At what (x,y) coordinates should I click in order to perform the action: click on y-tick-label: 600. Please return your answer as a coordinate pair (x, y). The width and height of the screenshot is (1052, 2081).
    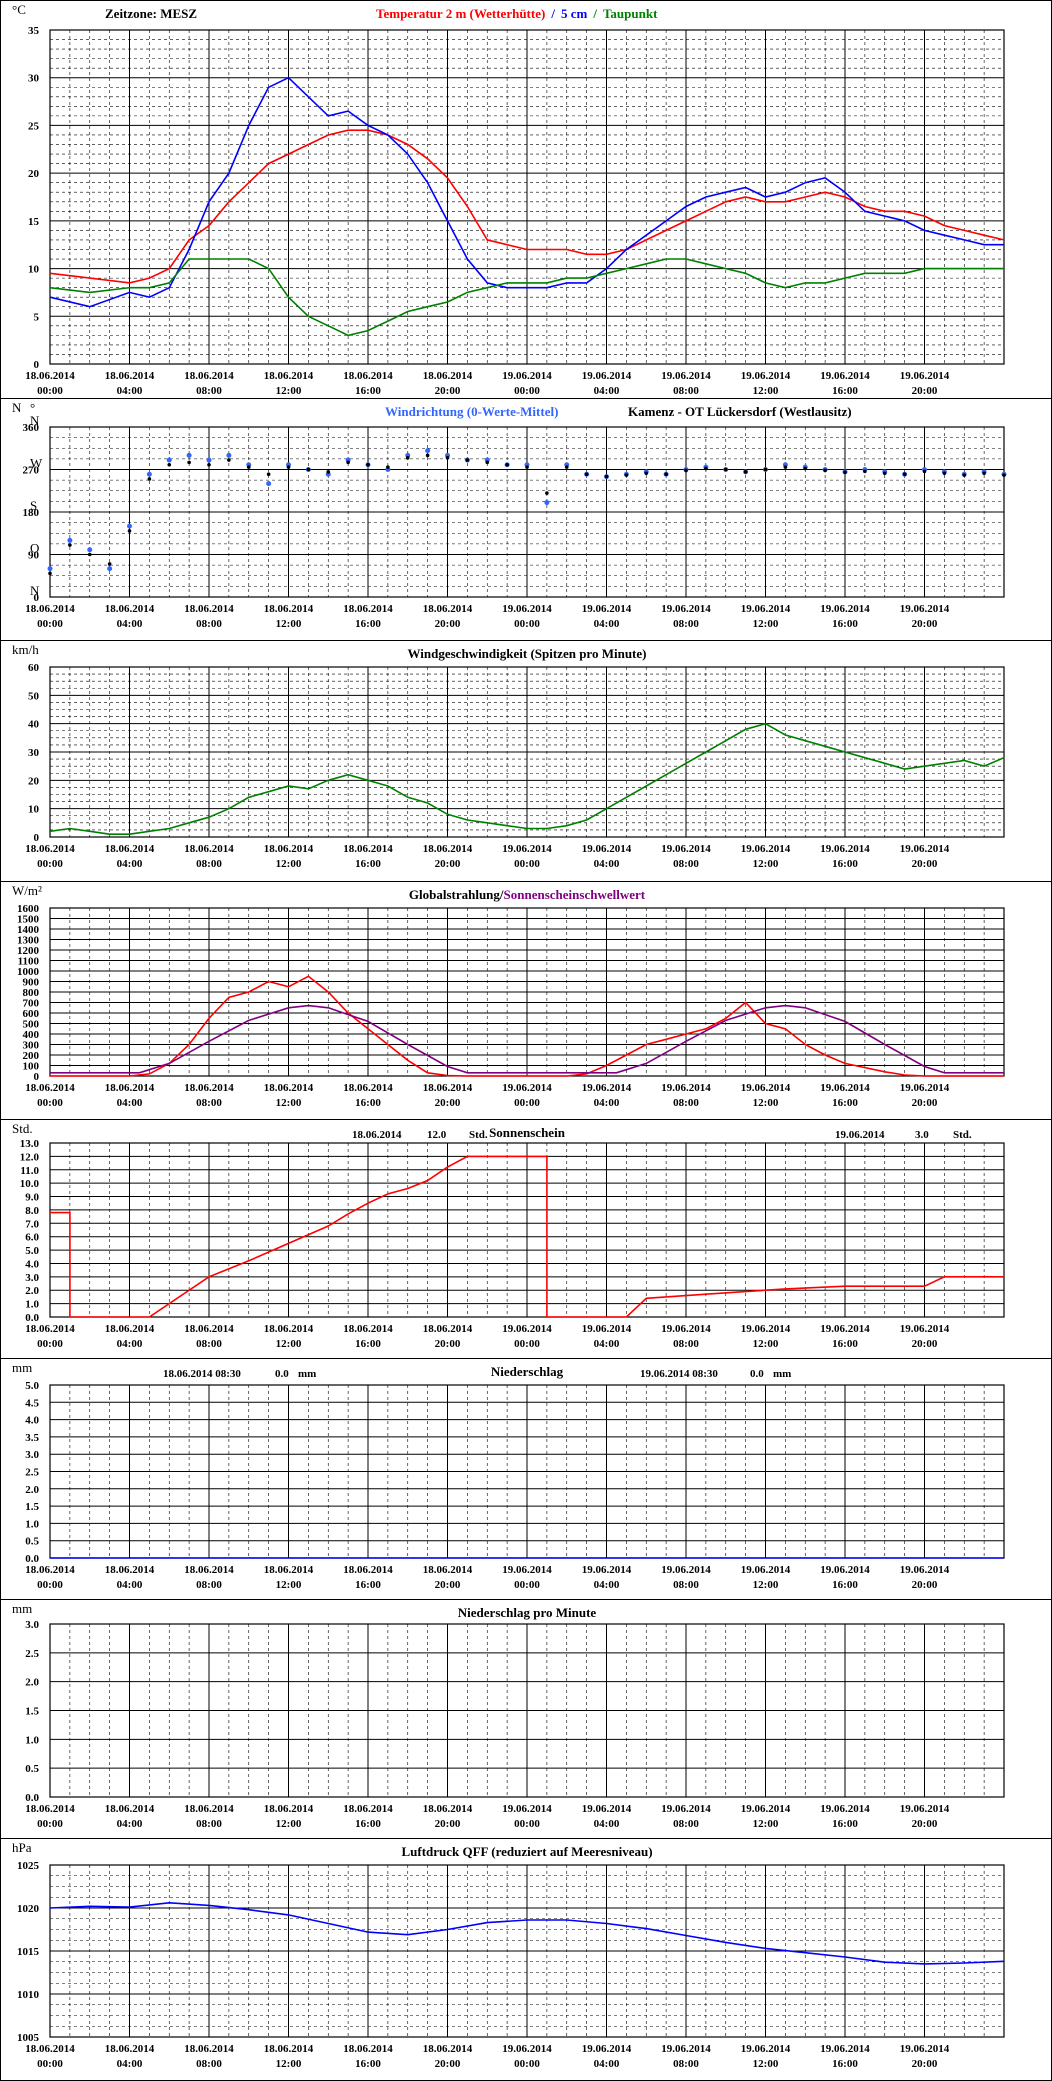
    Looking at the image, I should click on (31, 1014).